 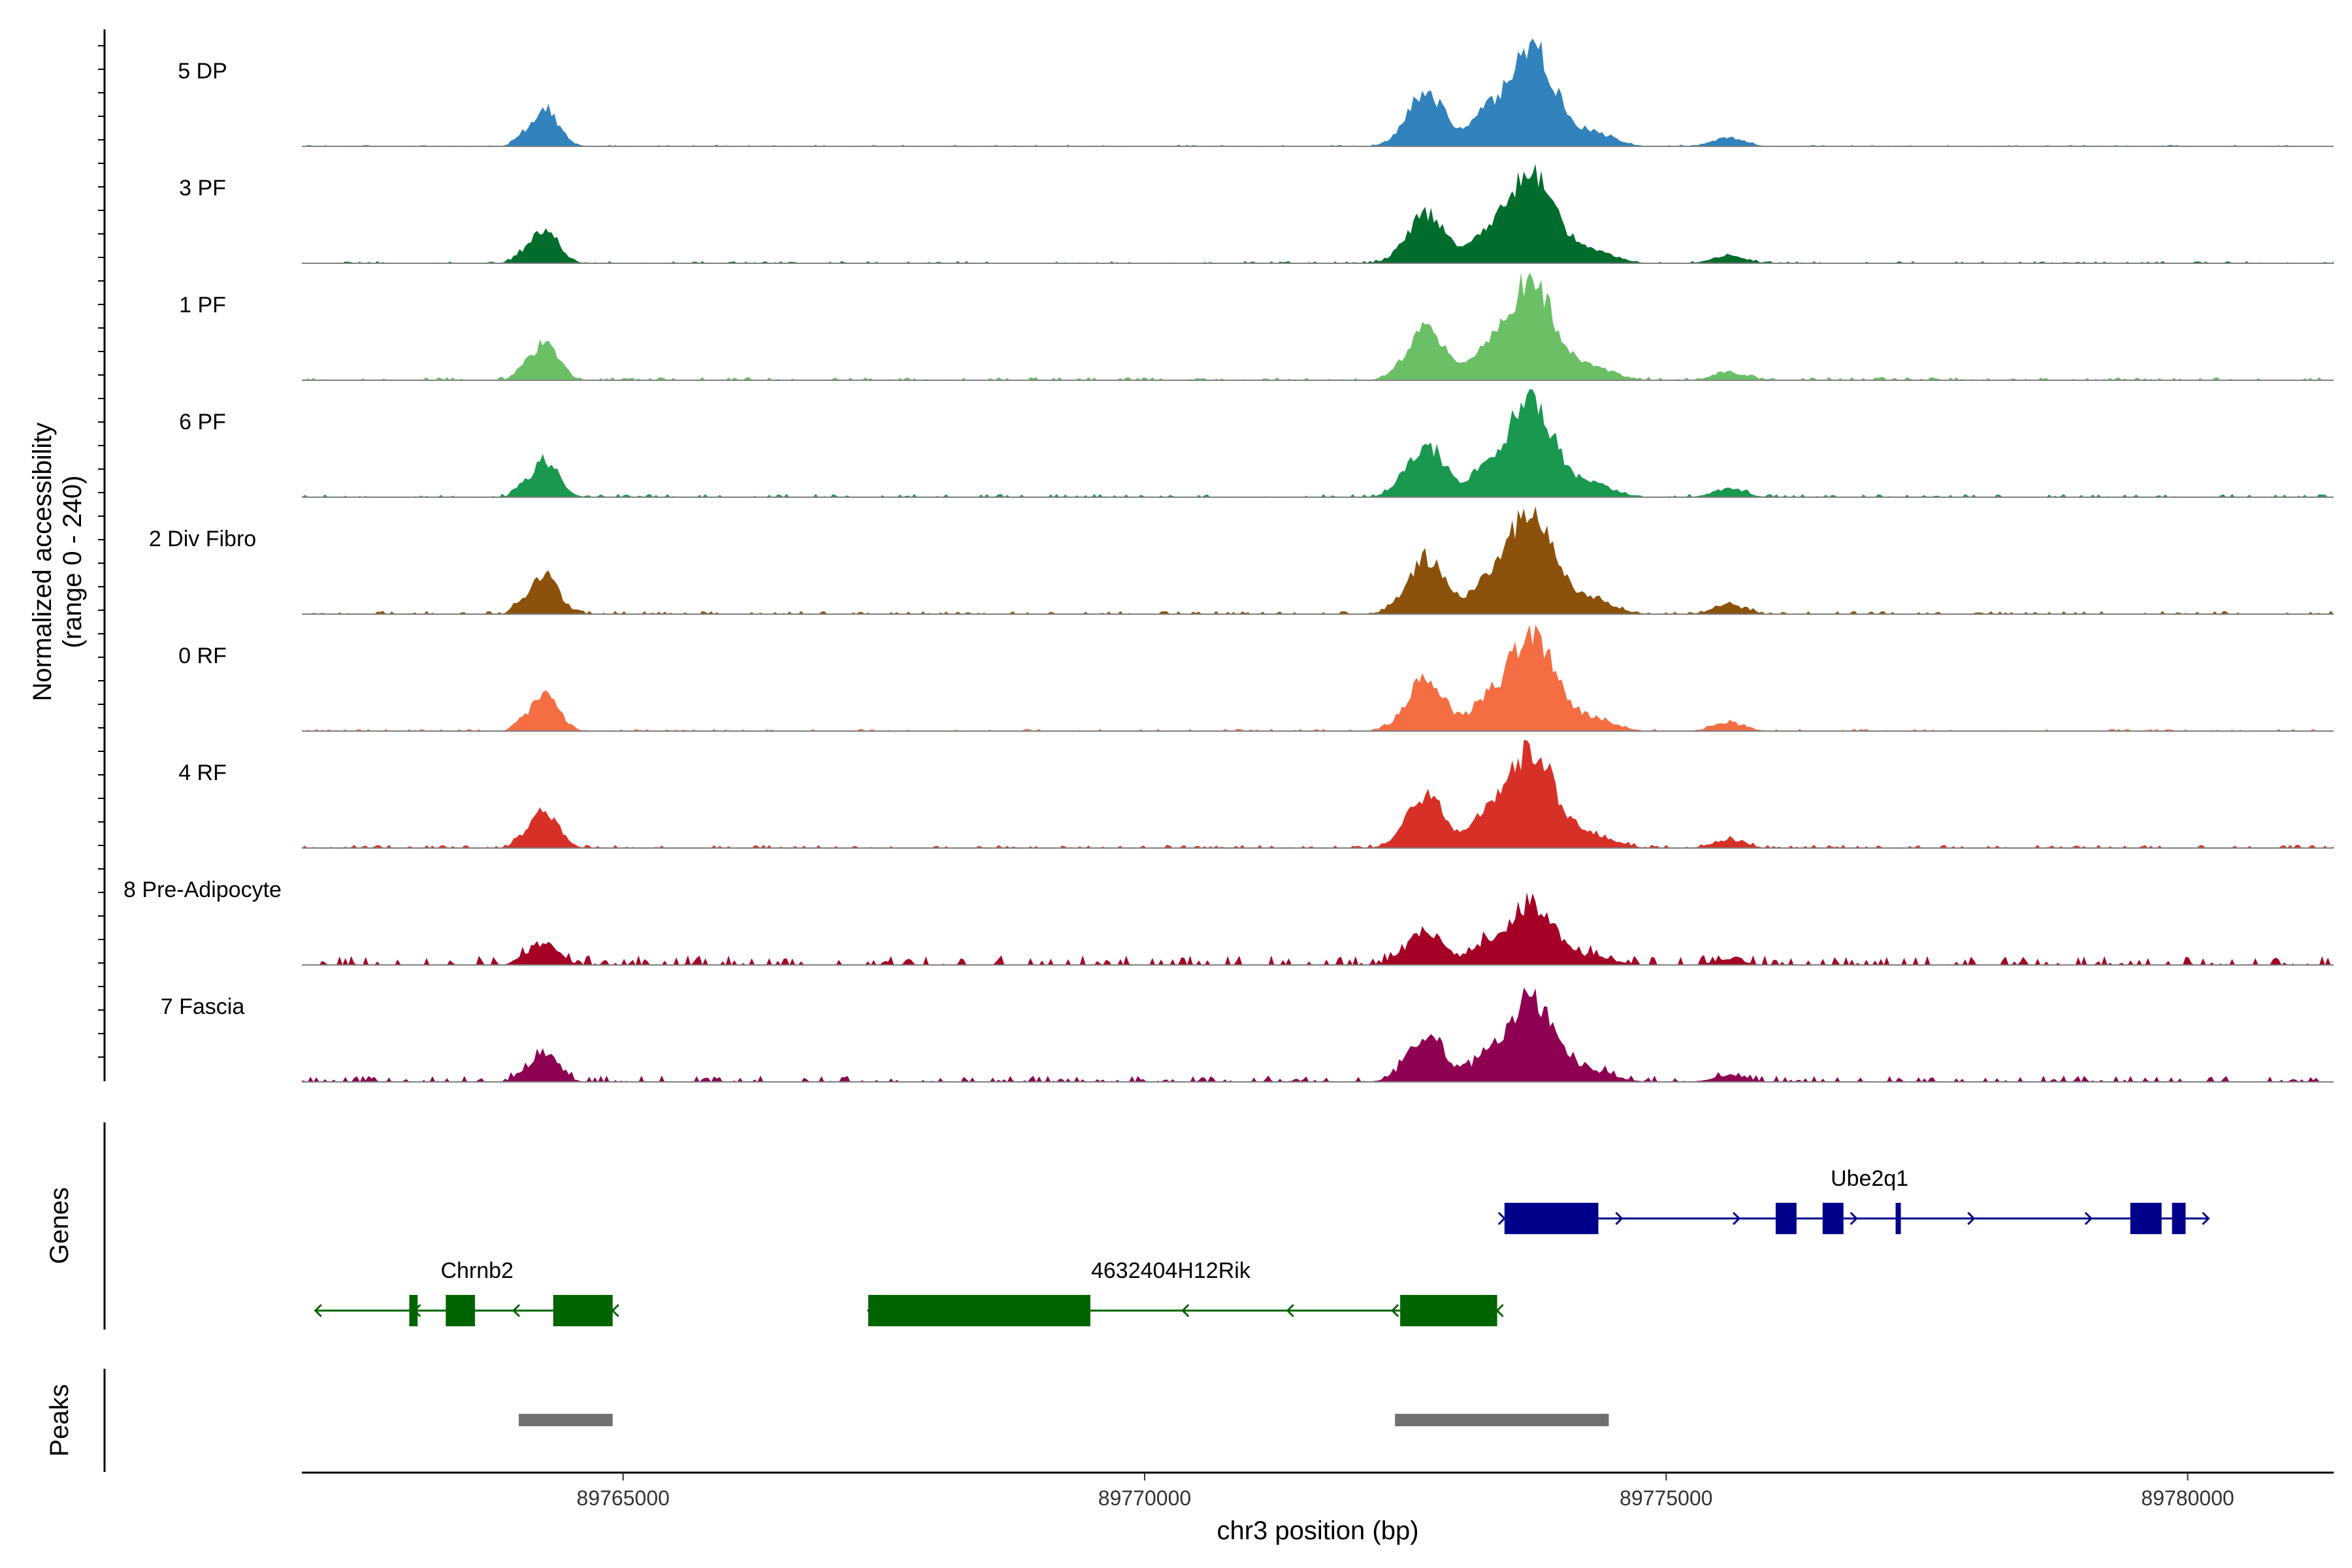 What do you see at coordinates (202, 188) in the screenshot?
I see `track-label: 3 PF` at bounding box center [202, 188].